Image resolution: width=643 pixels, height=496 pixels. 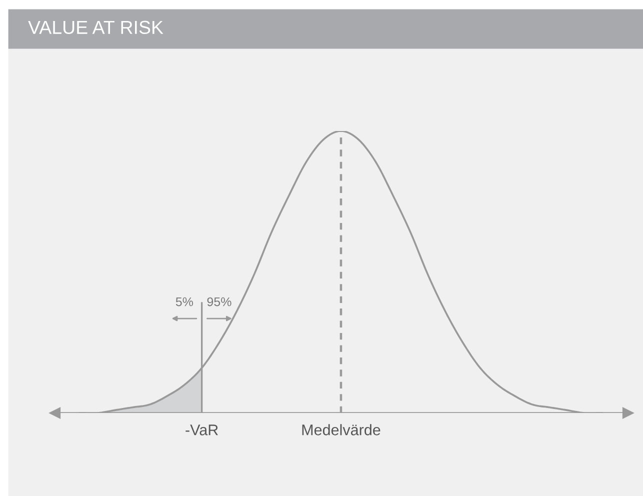 What do you see at coordinates (341, 430) in the screenshot?
I see `x-tick-label: Medelvärde` at bounding box center [341, 430].